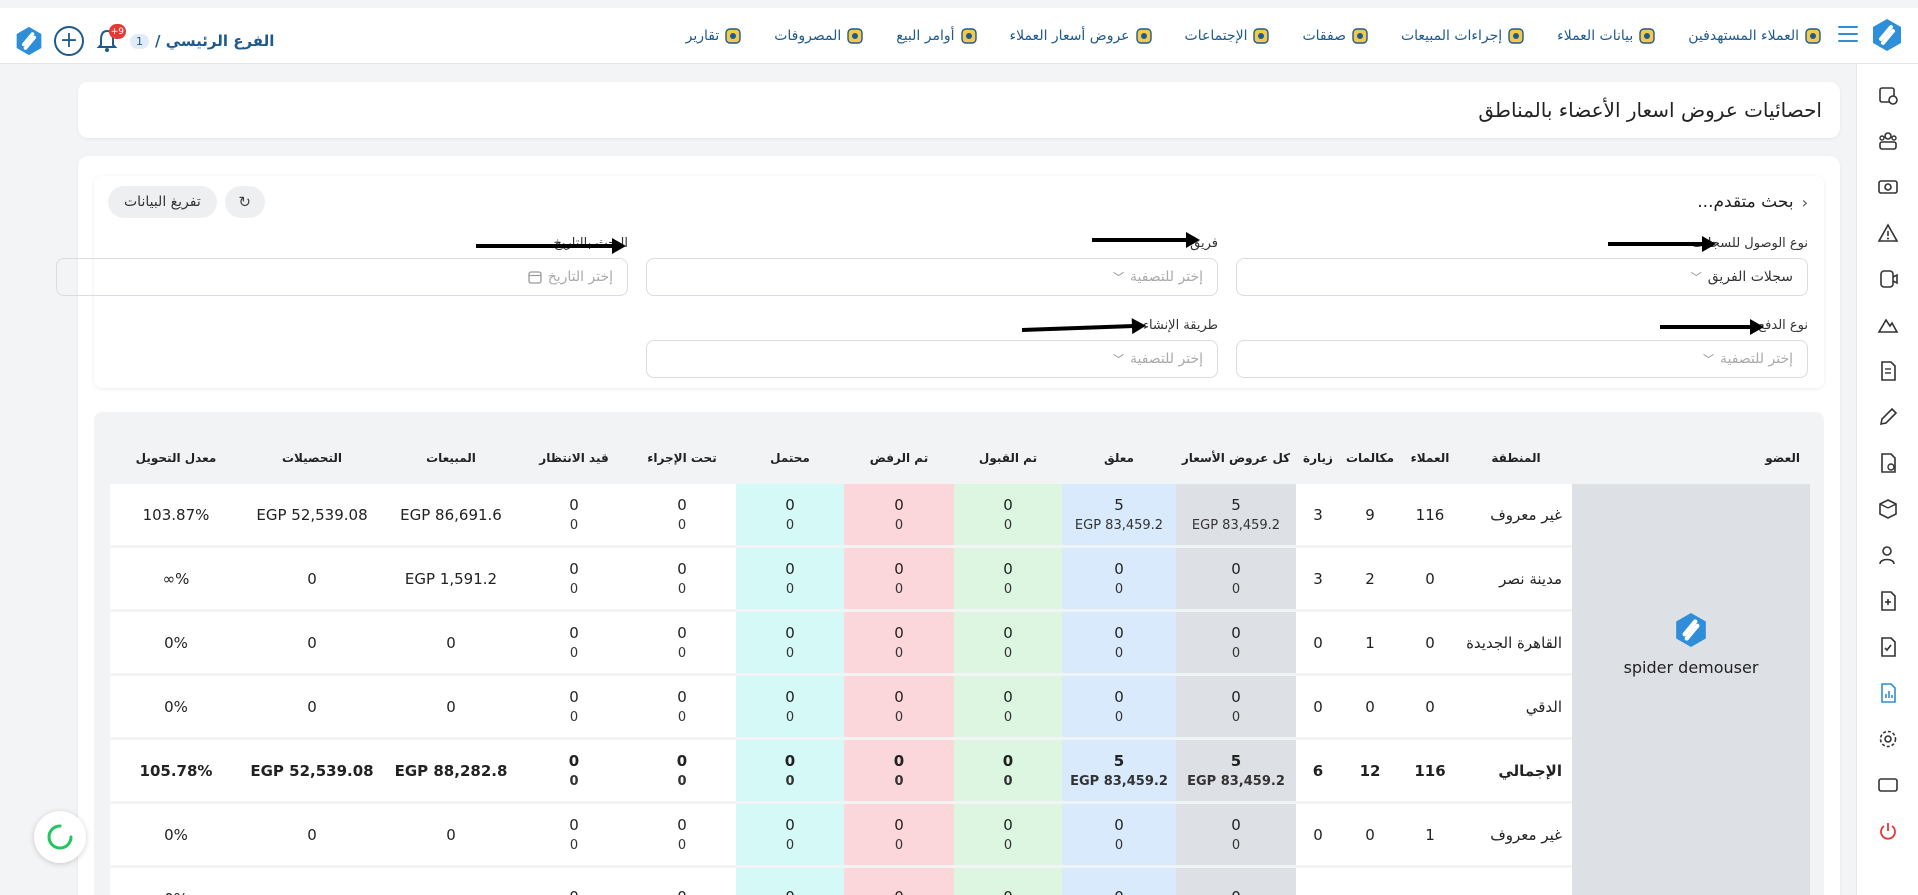 The height and width of the screenshot is (895, 1918). I want to click on sidebar-document-check-icon, so click(1888, 647).